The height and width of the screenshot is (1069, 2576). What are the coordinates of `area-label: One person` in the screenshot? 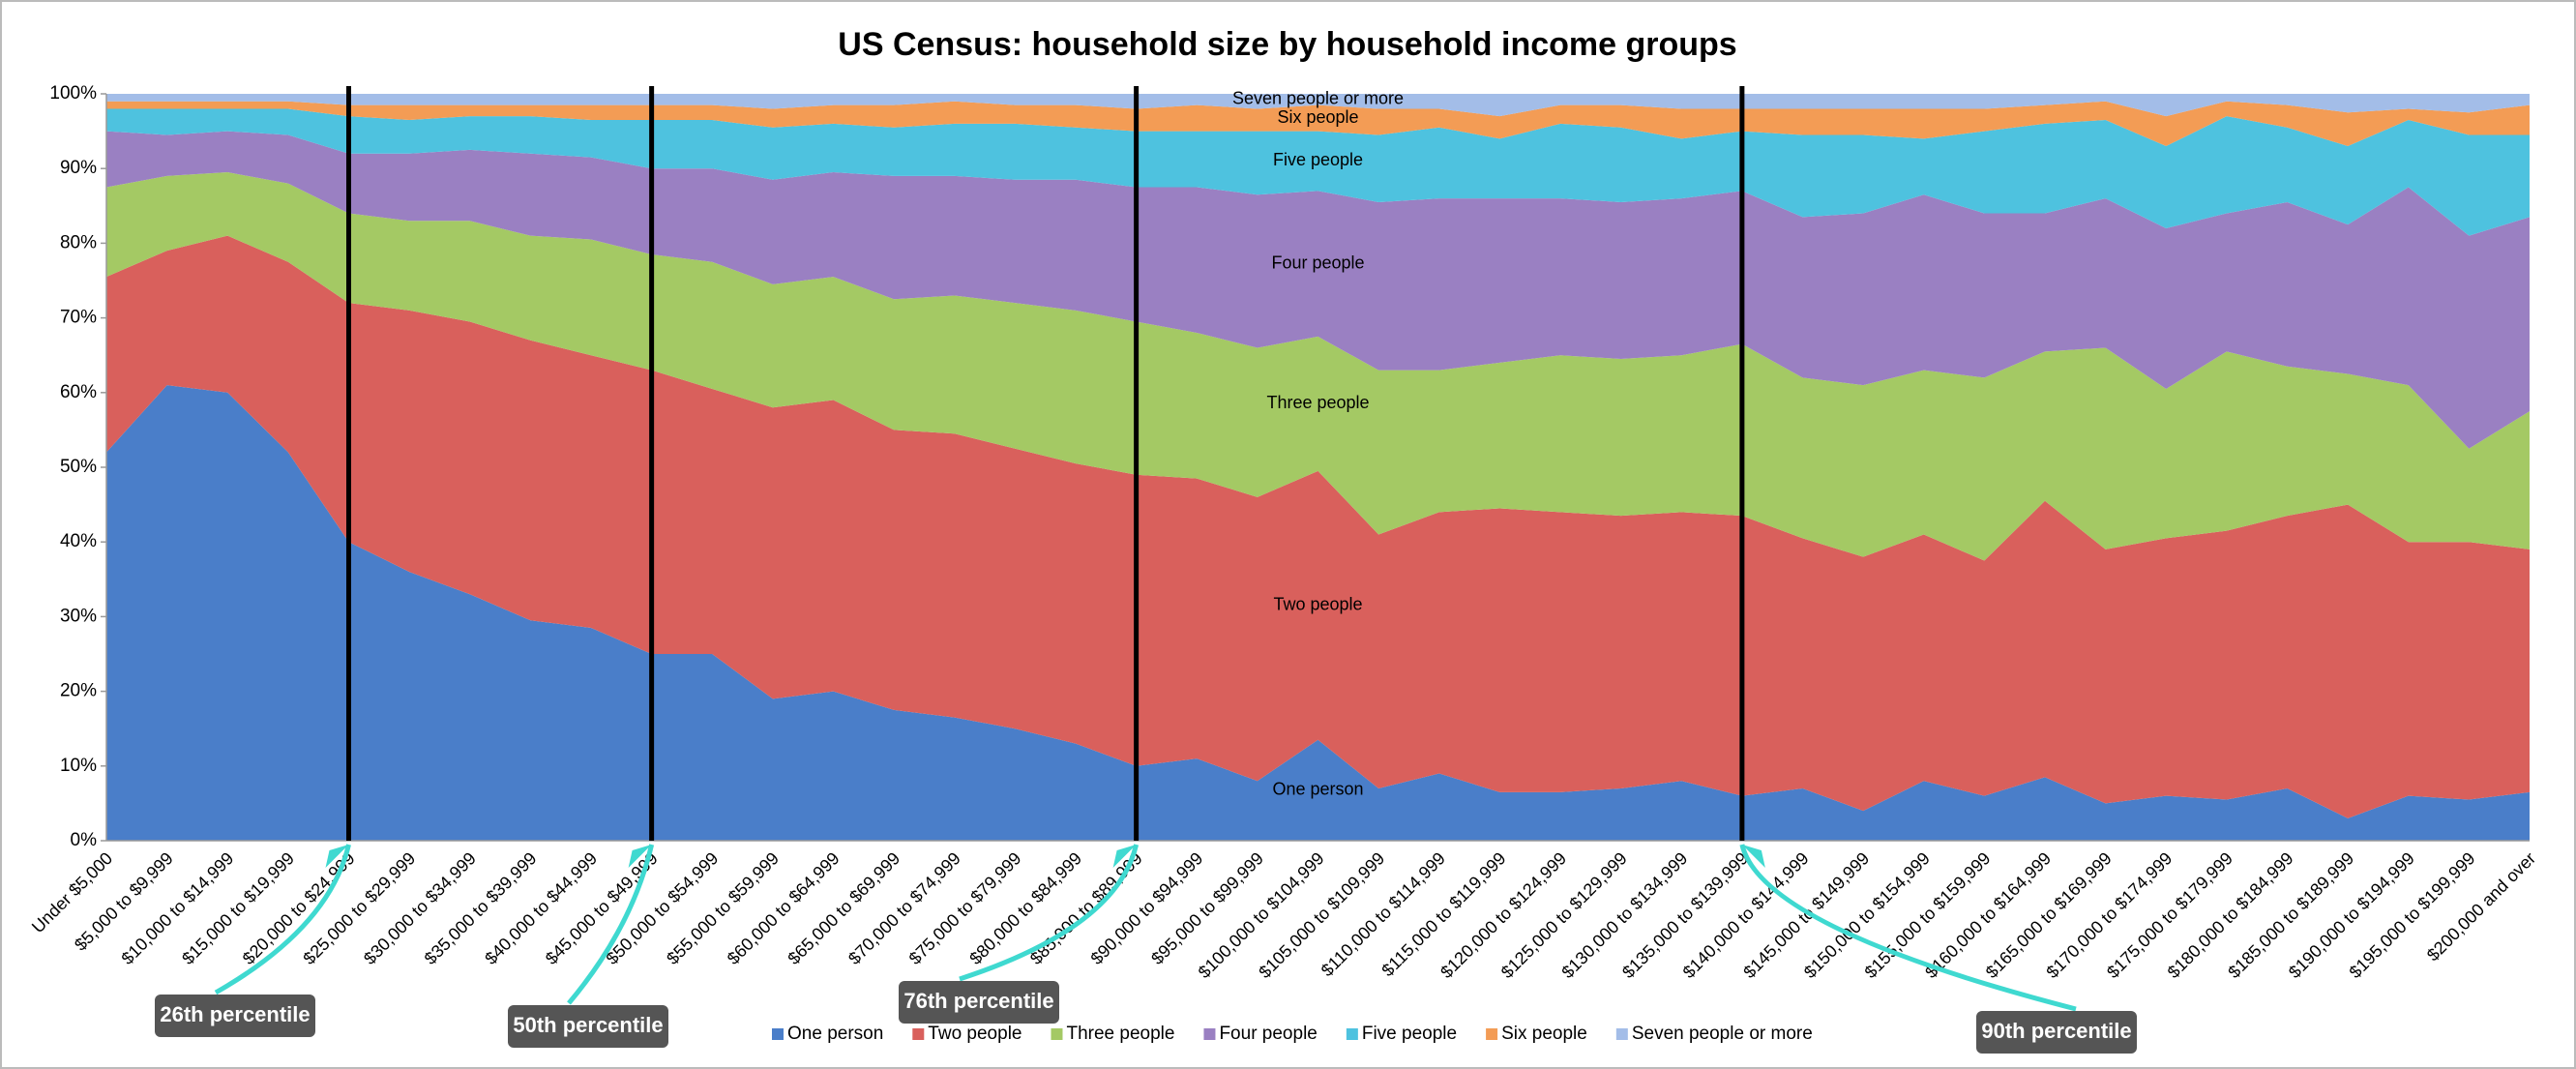 It's located at (1317, 789).